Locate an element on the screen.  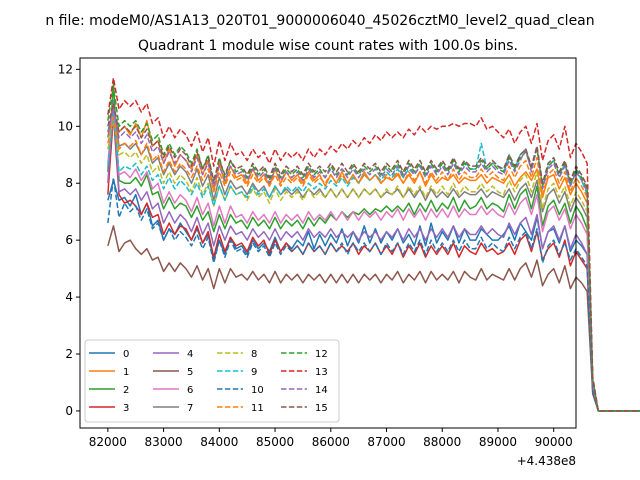
x-tick-label: 84000 is located at coordinates (219, 442).